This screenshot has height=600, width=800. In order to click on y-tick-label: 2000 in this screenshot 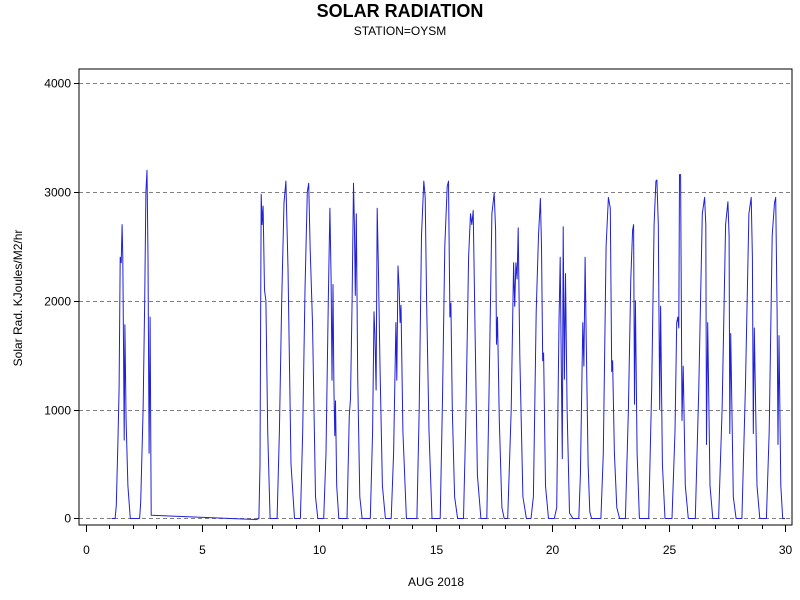, I will do `click(57, 302)`.